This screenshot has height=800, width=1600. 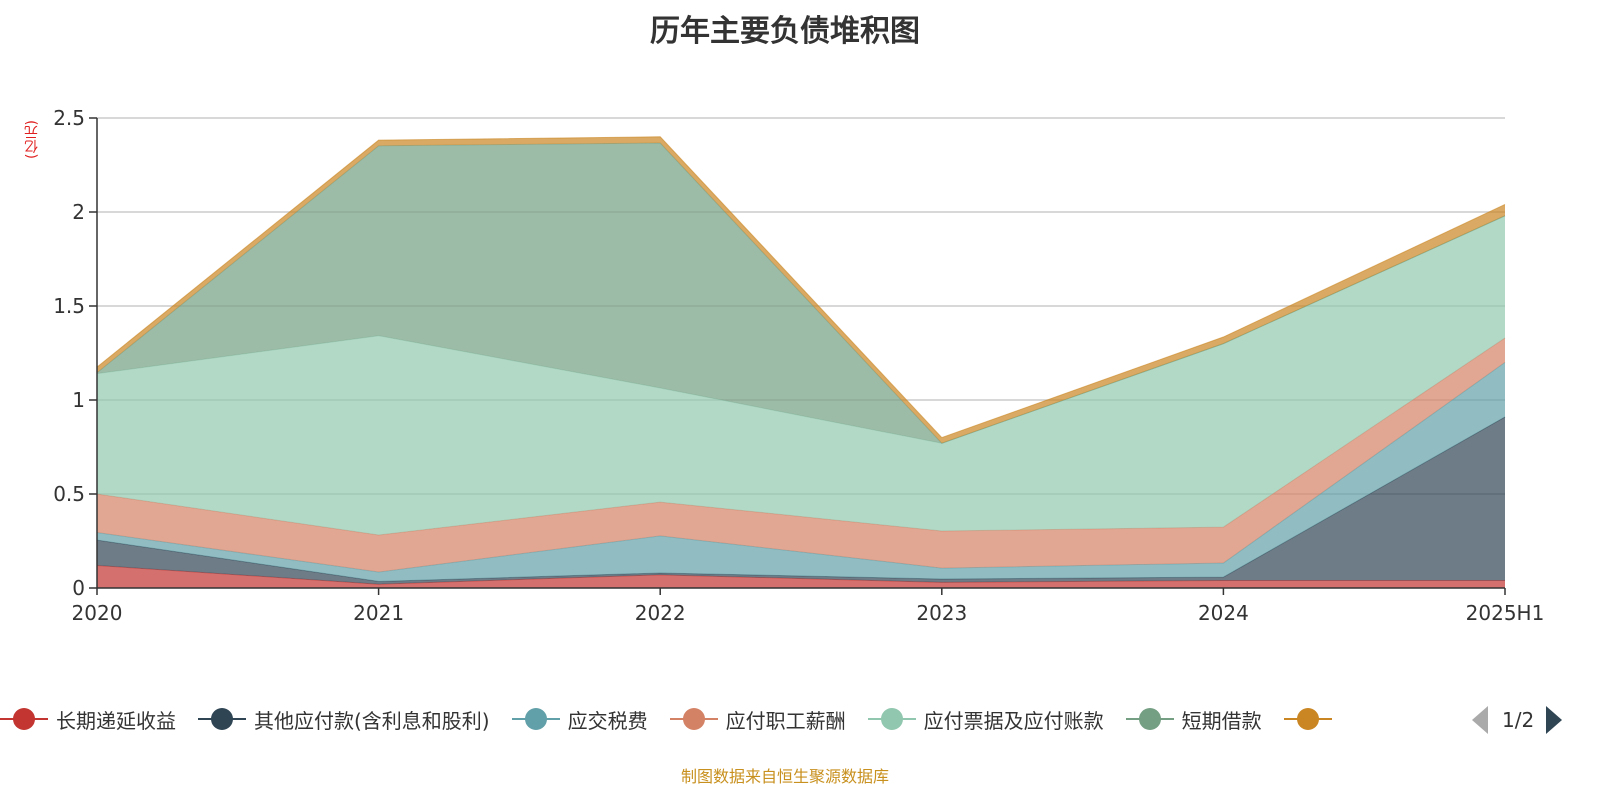 What do you see at coordinates (1554, 720) in the screenshot?
I see `legend-next-icon` at bounding box center [1554, 720].